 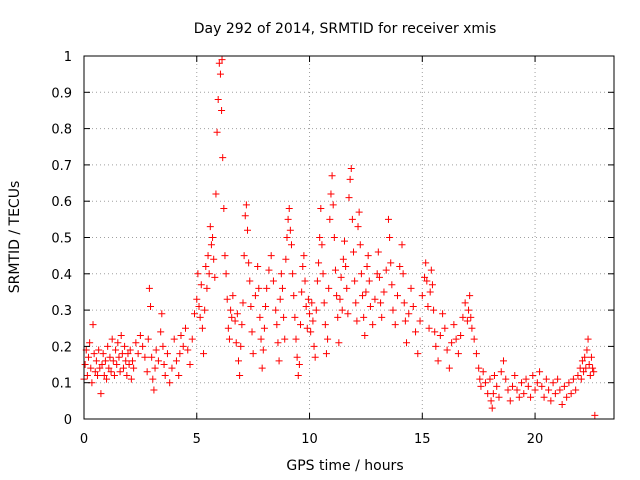 I want to click on y-tick-label: 0.4, so click(x=61, y=275).